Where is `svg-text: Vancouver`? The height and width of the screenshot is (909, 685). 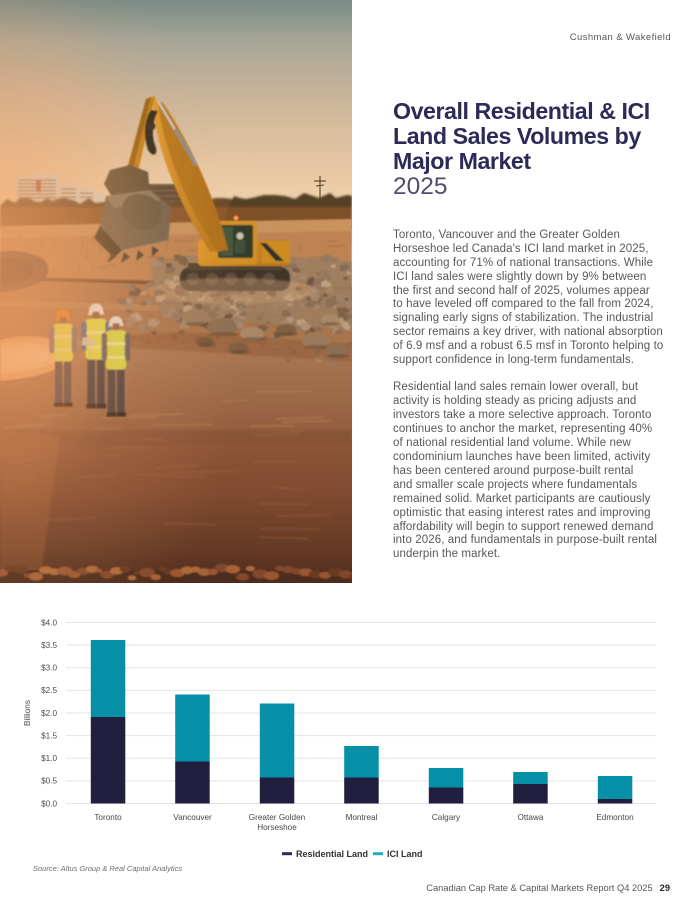 svg-text: Vancouver is located at coordinates (192, 817).